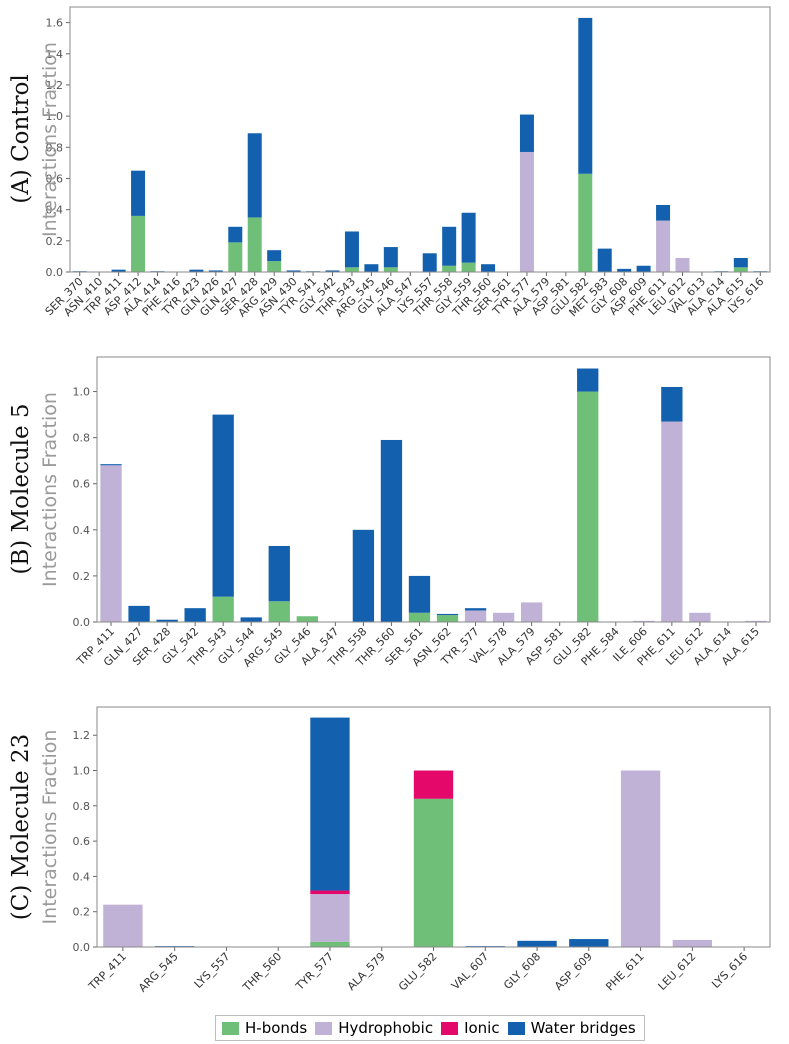  Describe the element at coordinates (366, 971) in the screenshot. I see `x-tick-label: ALA_579` at that location.